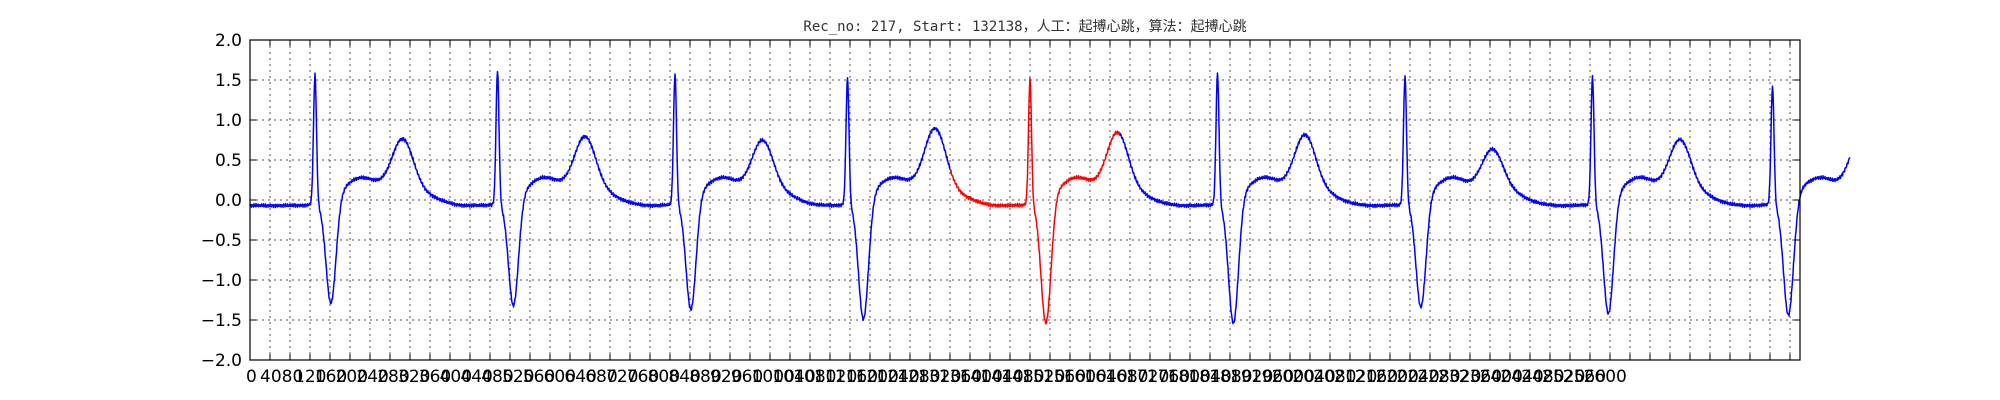 This screenshot has height=400, width=2000. I want to click on x-tick-label: 2320, so click(1459, 377).